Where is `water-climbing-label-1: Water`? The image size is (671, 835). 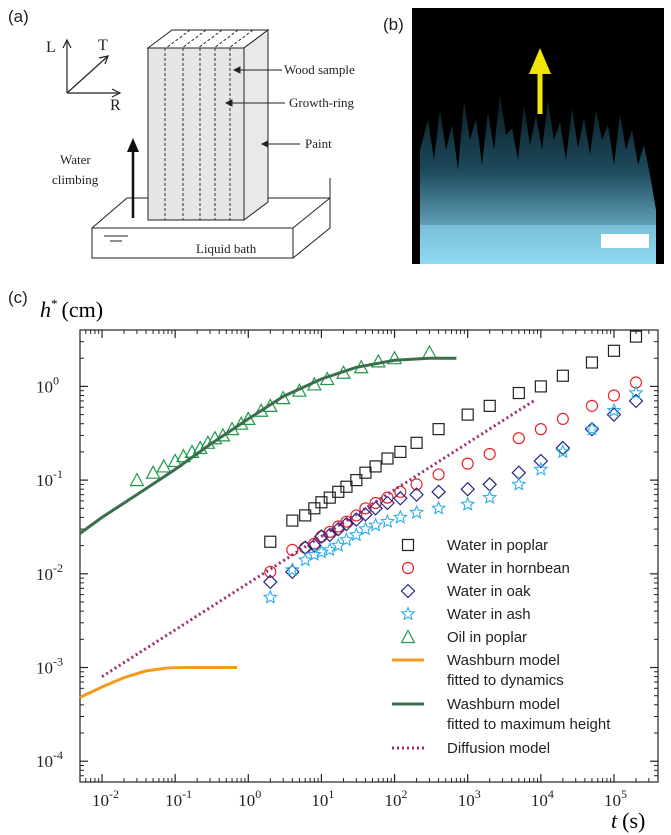
water-climbing-label-1: Water is located at coordinates (75, 159).